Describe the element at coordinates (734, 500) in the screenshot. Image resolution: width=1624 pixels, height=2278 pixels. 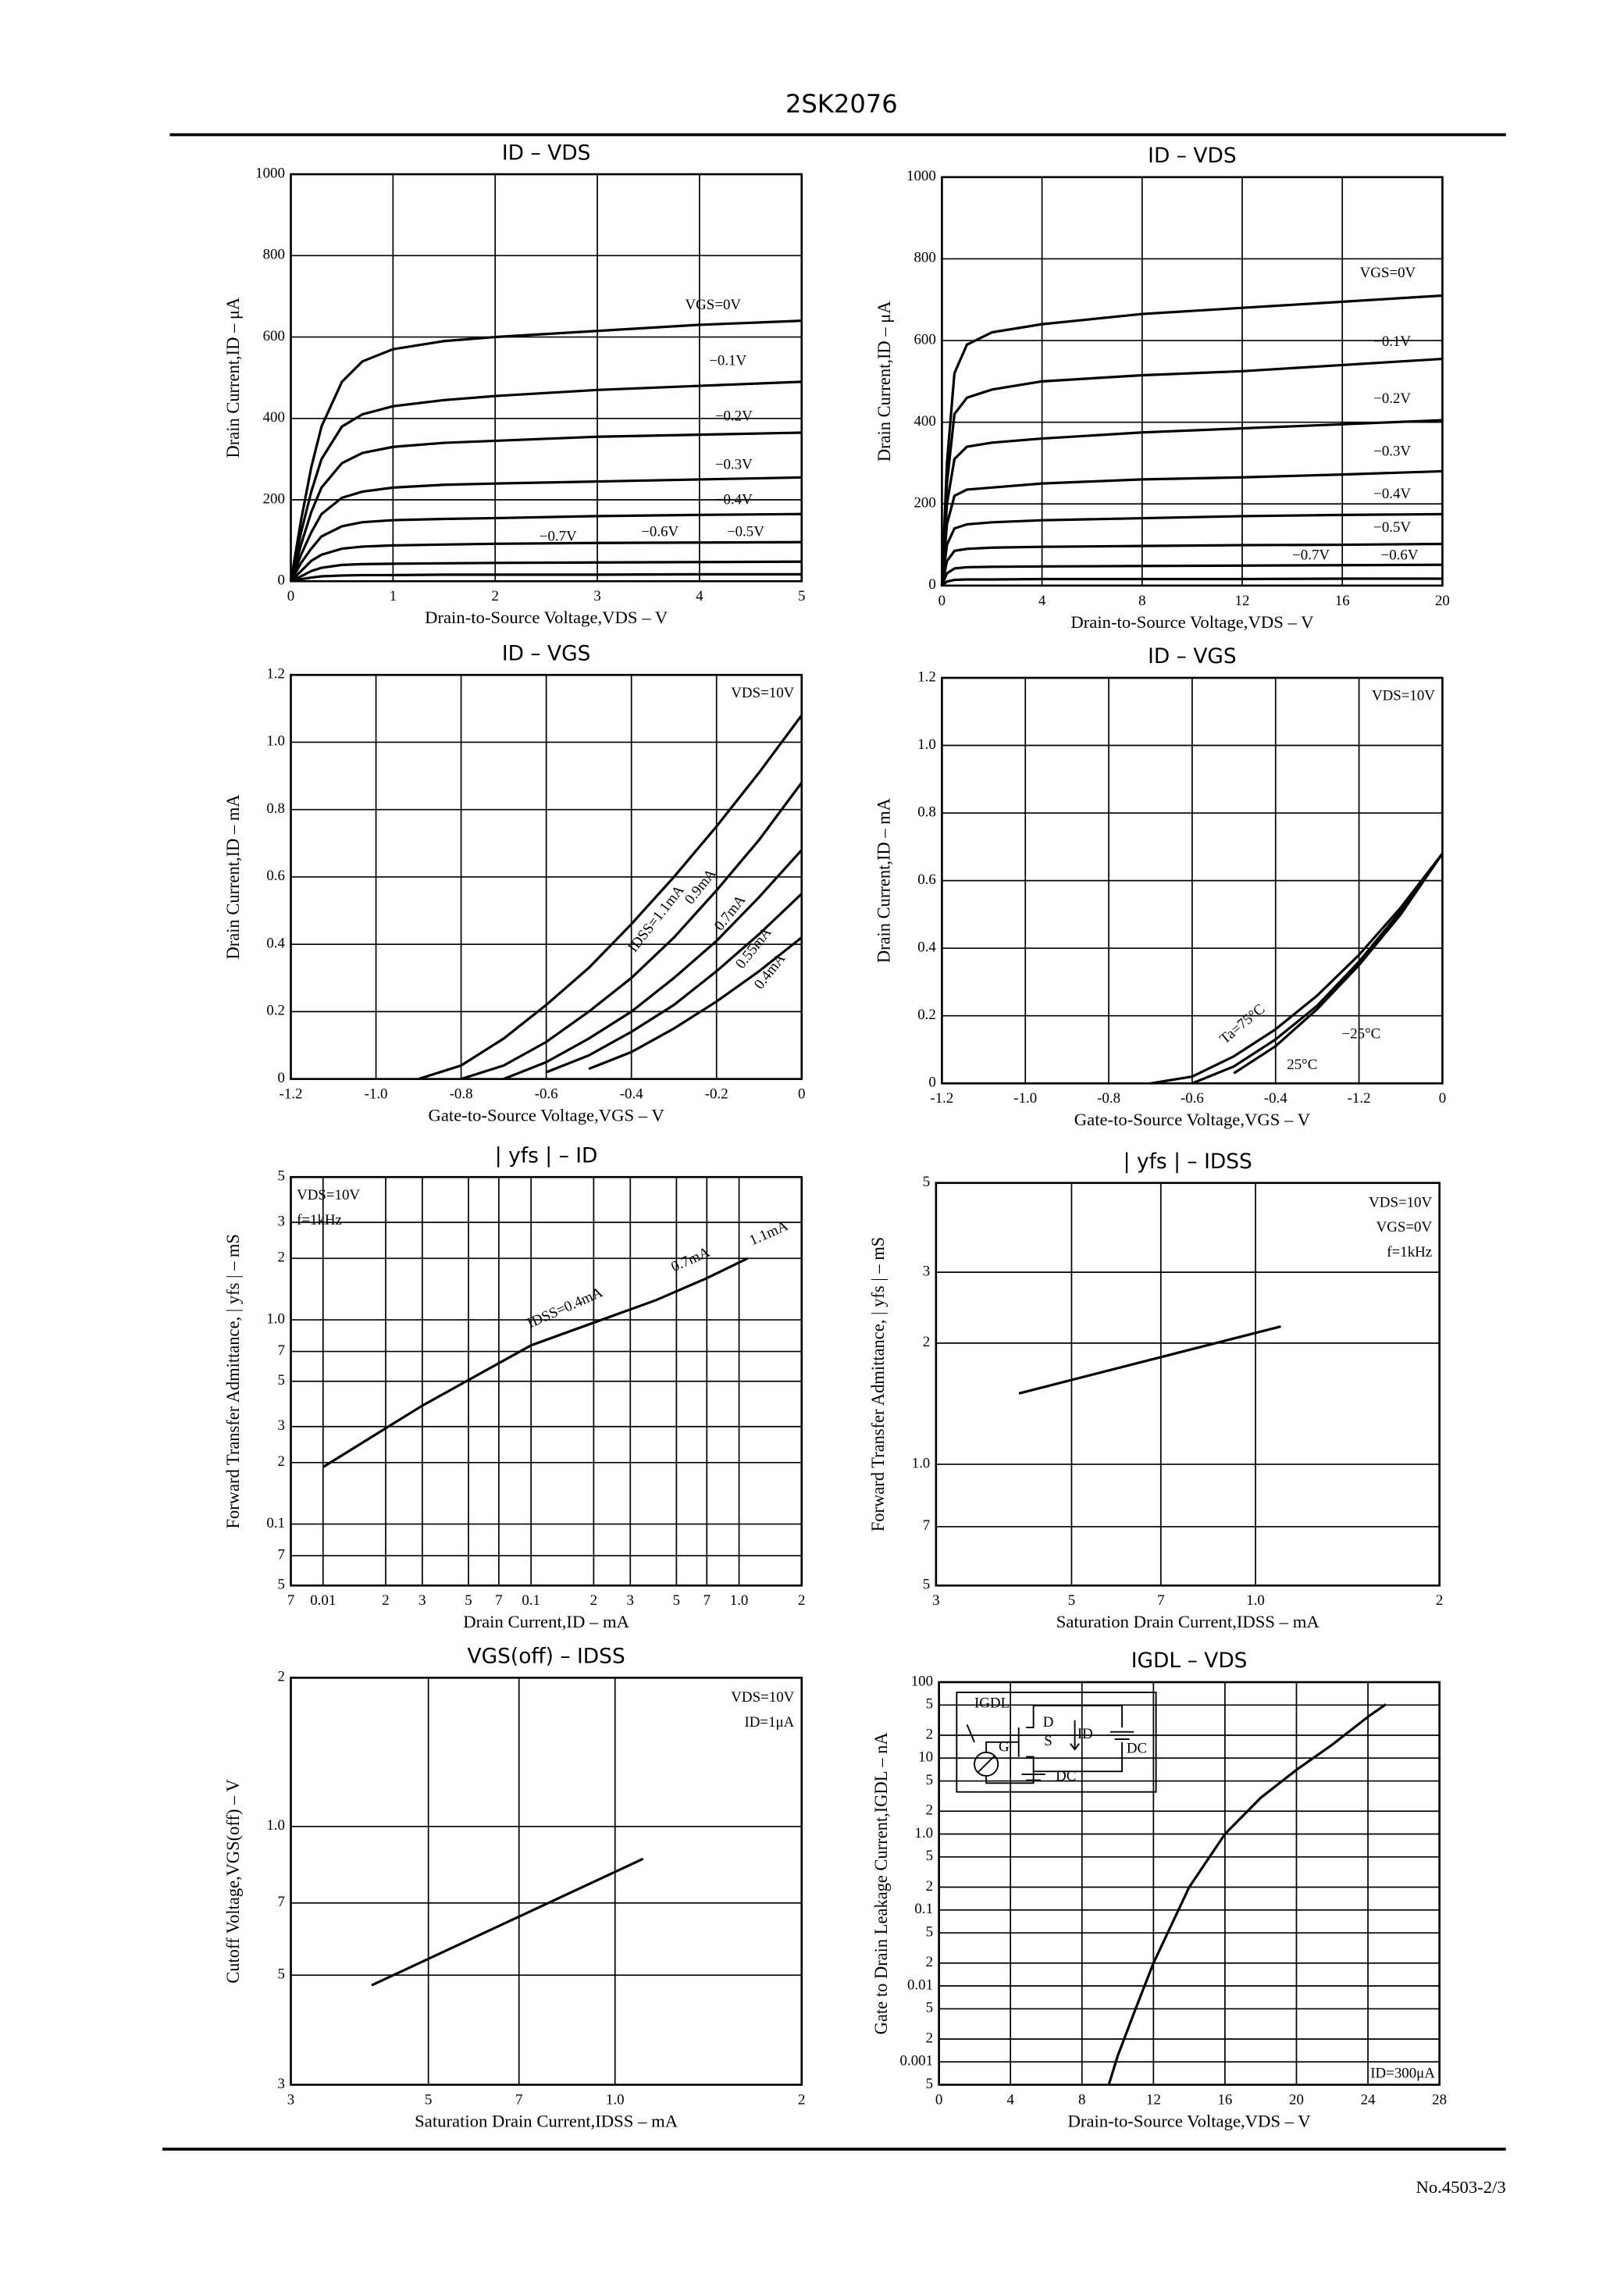
I see `curve-label: −0.4V` at that location.